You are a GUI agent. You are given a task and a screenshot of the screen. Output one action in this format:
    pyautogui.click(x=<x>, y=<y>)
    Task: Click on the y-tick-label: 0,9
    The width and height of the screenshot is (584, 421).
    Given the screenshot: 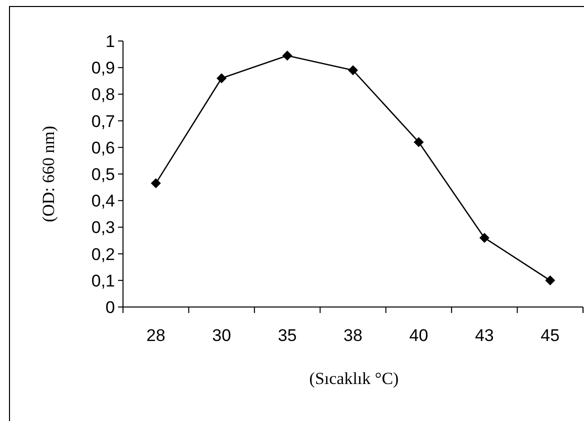 What is the action you would take?
    pyautogui.click(x=103, y=68)
    